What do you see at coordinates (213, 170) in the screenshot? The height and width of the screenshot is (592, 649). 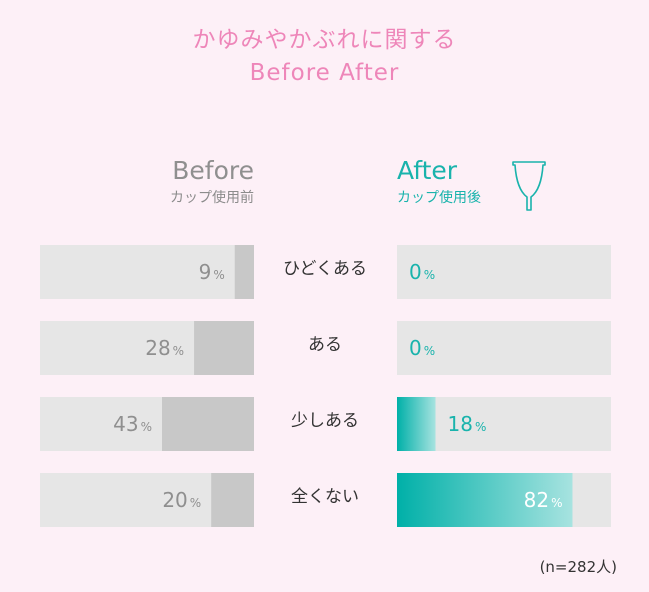 I see `before-title: Before` at bounding box center [213, 170].